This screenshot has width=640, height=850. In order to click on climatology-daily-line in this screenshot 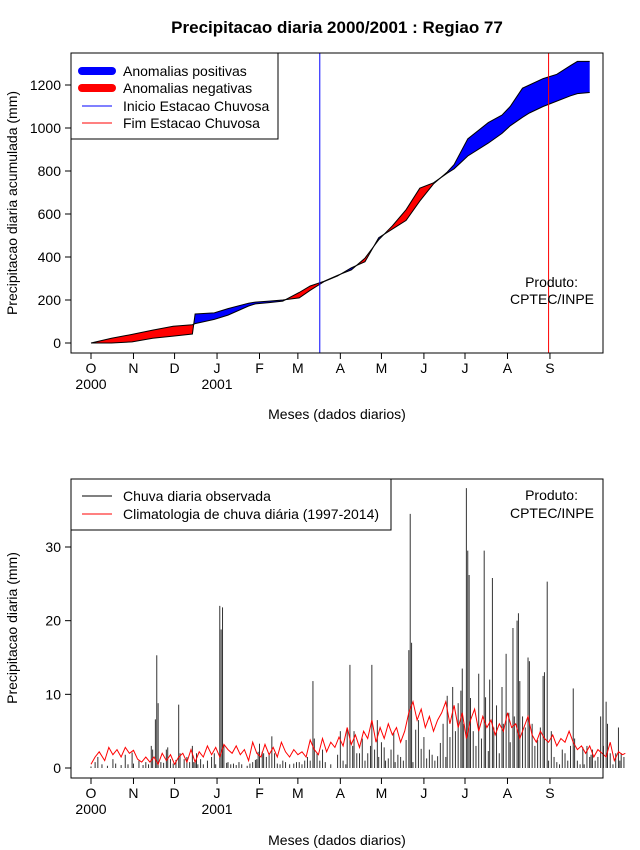, I will do `click(358, 732)`.